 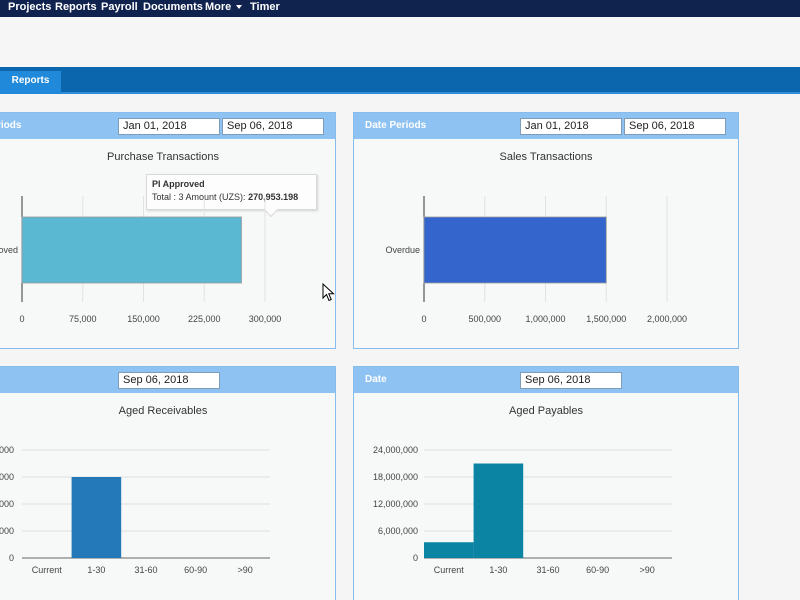 What do you see at coordinates (199, 197) in the screenshot?
I see `tooltip-line: Total : 3 Amount (UZS):` at bounding box center [199, 197].